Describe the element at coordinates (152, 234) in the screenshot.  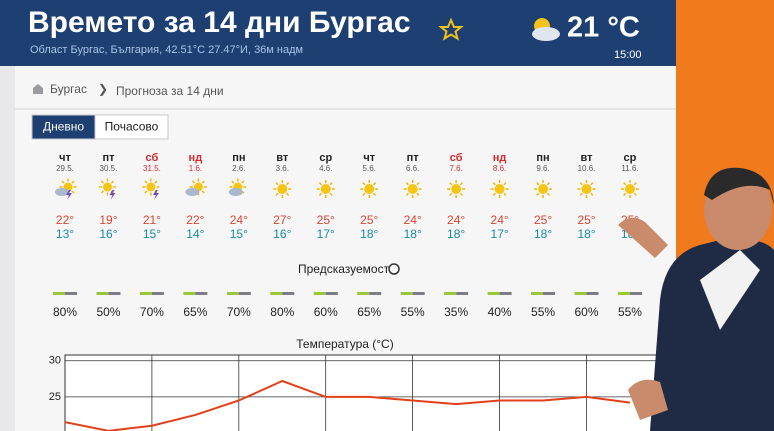
I see `temp-low: 15°` at that location.